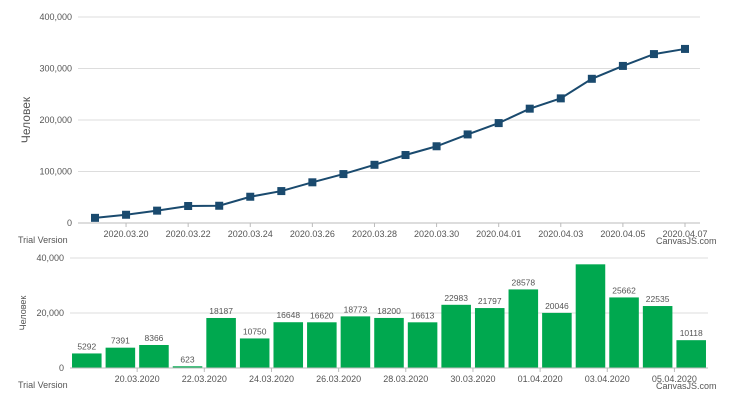 Image resolution: width=730 pixels, height=408 pixels. Describe the element at coordinates (271, 379) in the screenshot. I see `x-tick-label: 24.03.2020` at that location.